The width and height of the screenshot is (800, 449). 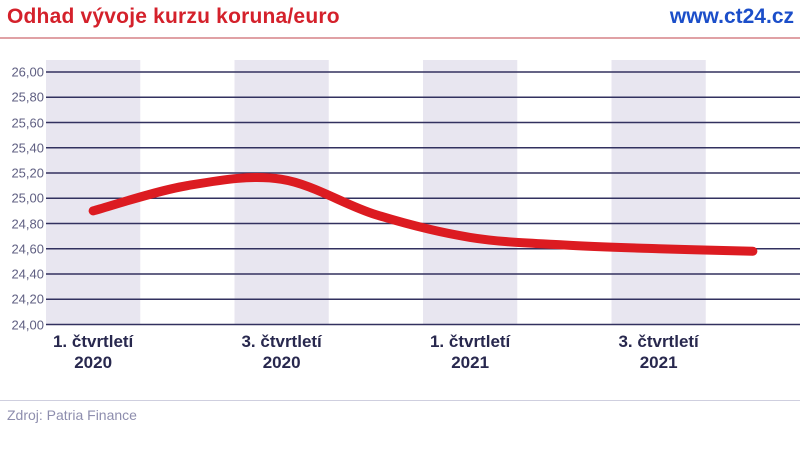 I want to click on footer-divider, so click(x=400, y=400).